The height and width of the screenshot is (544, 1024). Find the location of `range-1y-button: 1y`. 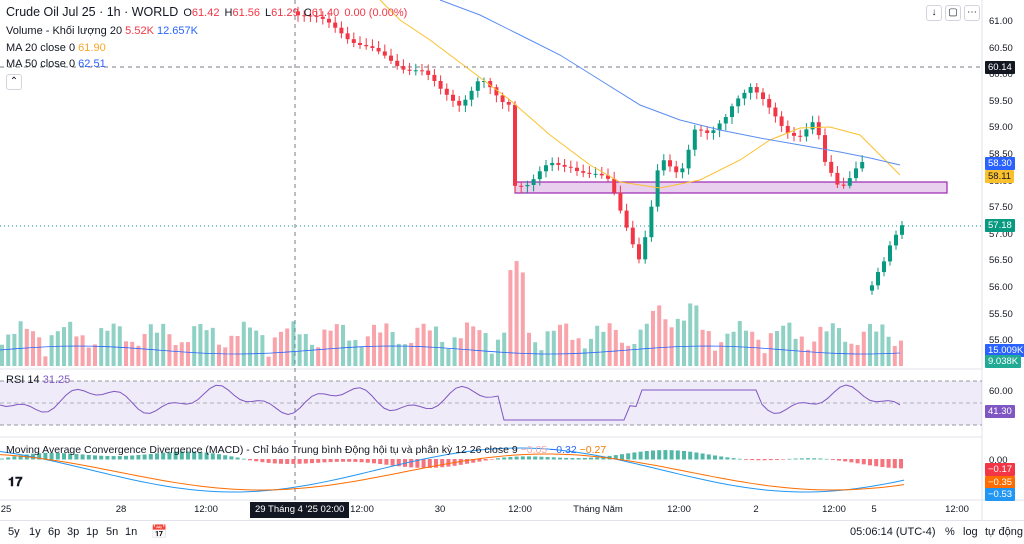

range-1y-button: 1y is located at coordinates (35, 532).